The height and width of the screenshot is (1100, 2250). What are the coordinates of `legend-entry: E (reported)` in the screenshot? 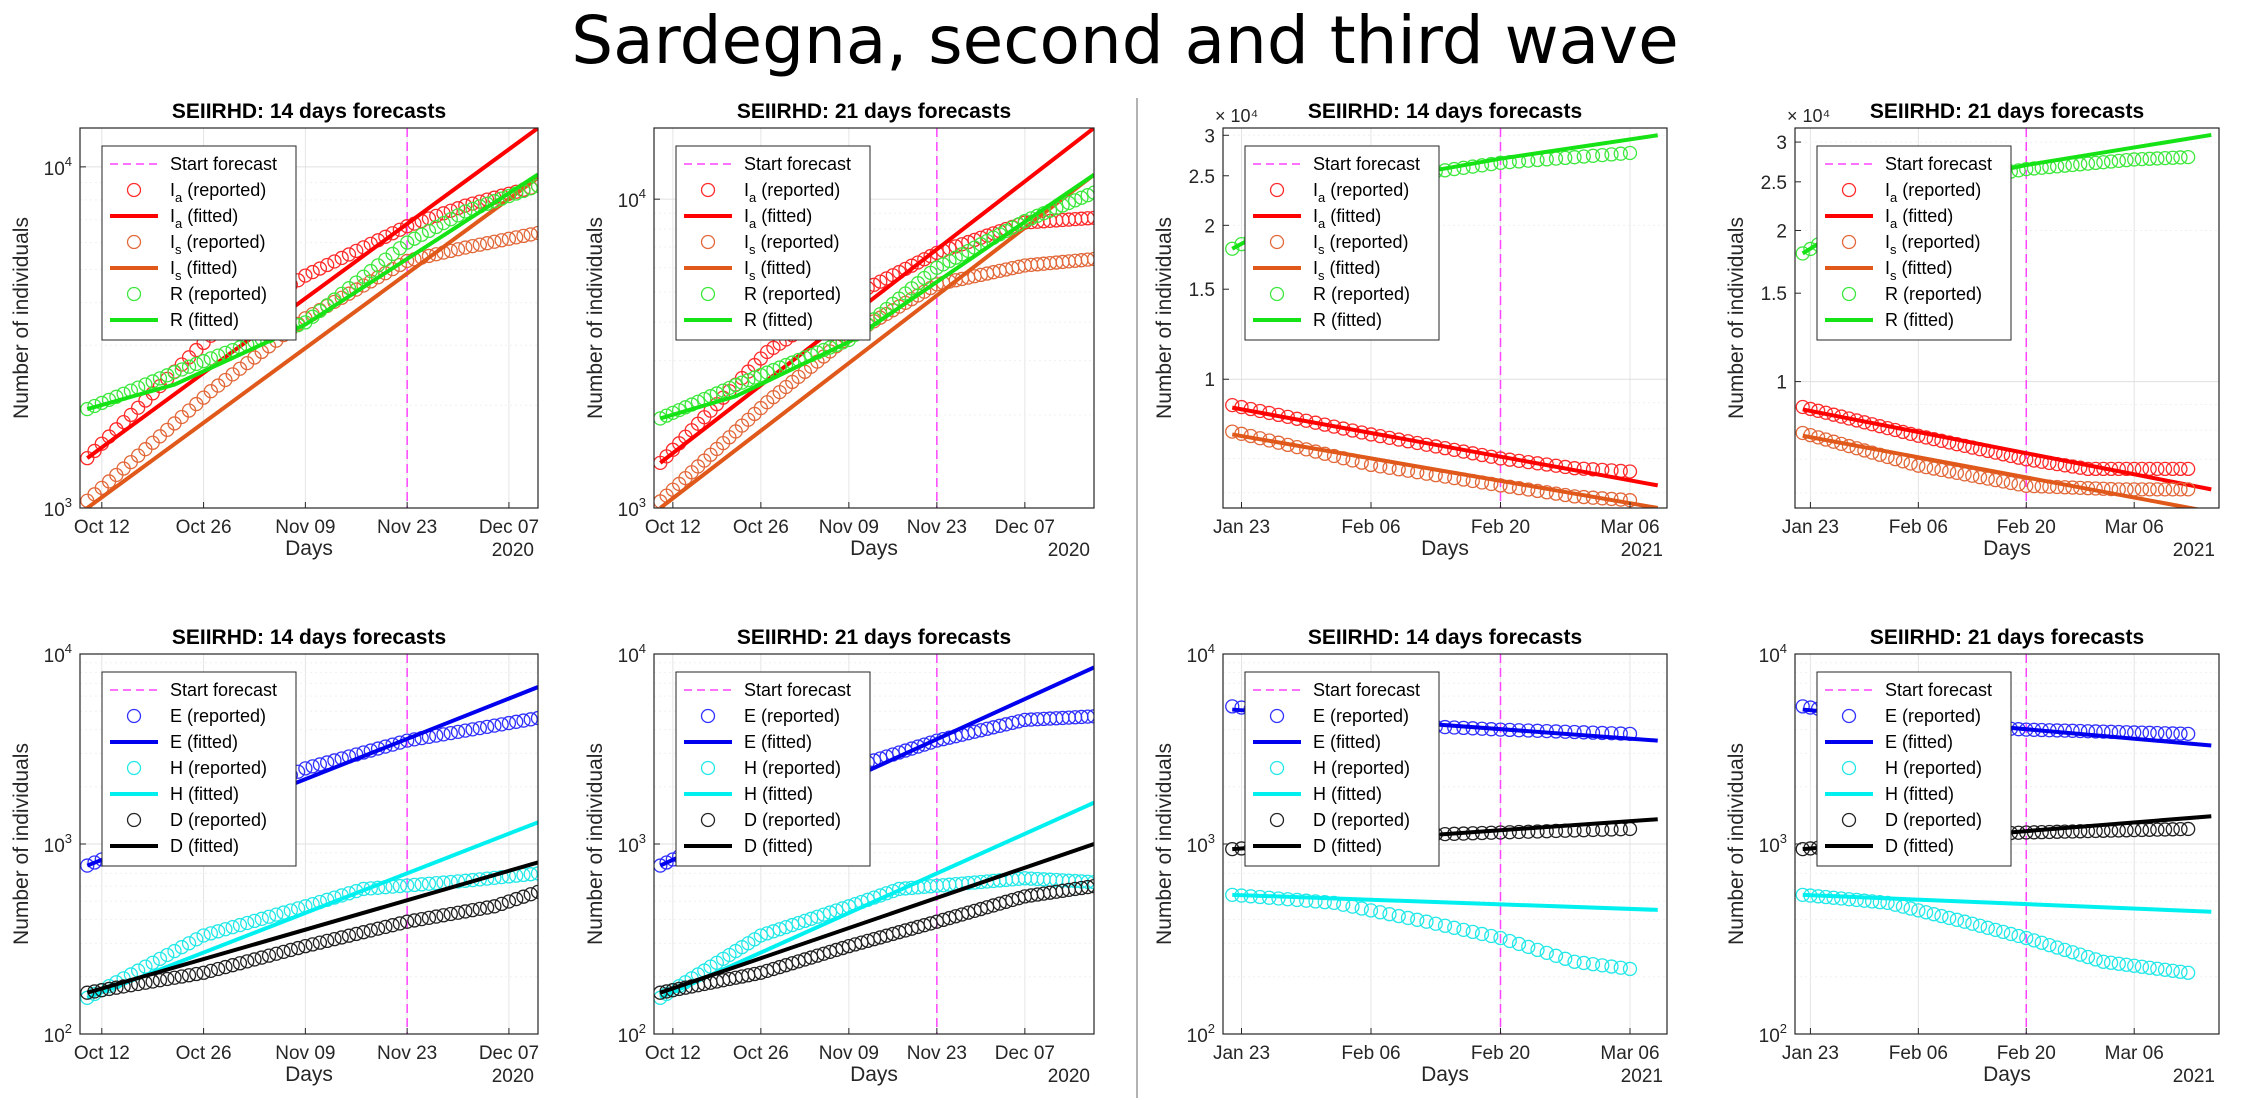 It's located at (1361, 716).